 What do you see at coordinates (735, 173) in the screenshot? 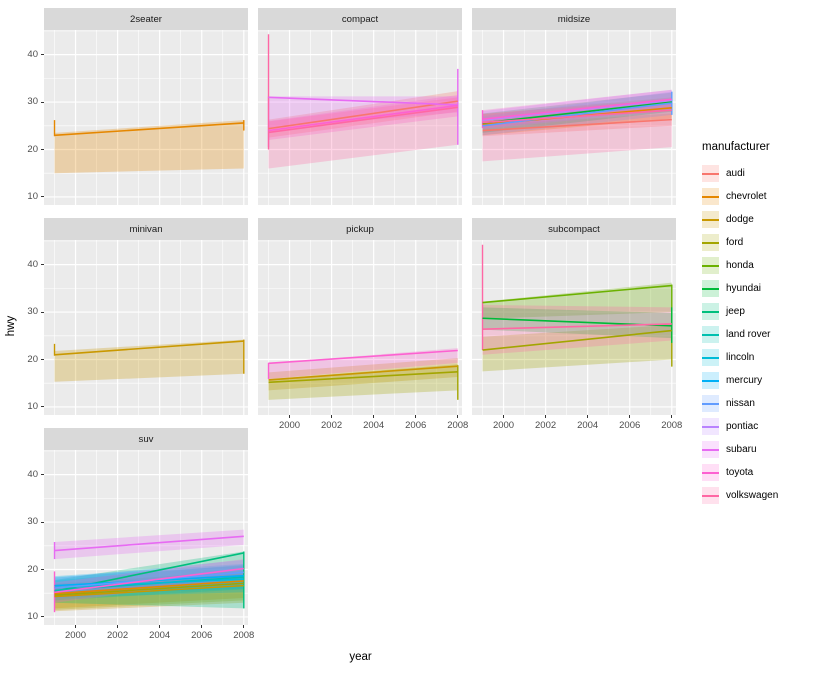
I see `legend-item-label: audi` at bounding box center [735, 173].